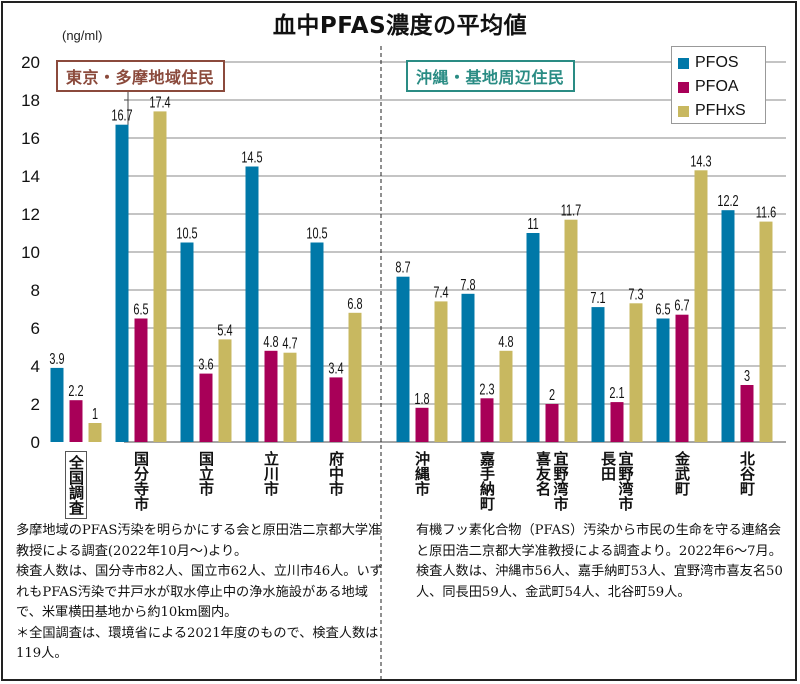  What do you see at coordinates (75, 390) in the screenshot?
I see `data-label-pfoa: 2.2` at bounding box center [75, 390].